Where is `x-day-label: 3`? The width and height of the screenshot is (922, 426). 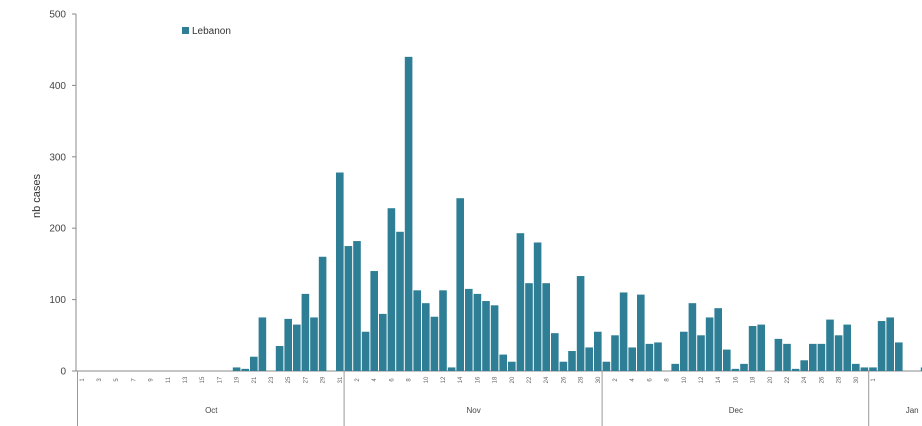
x-day-label: 3 is located at coordinates (100, 380).